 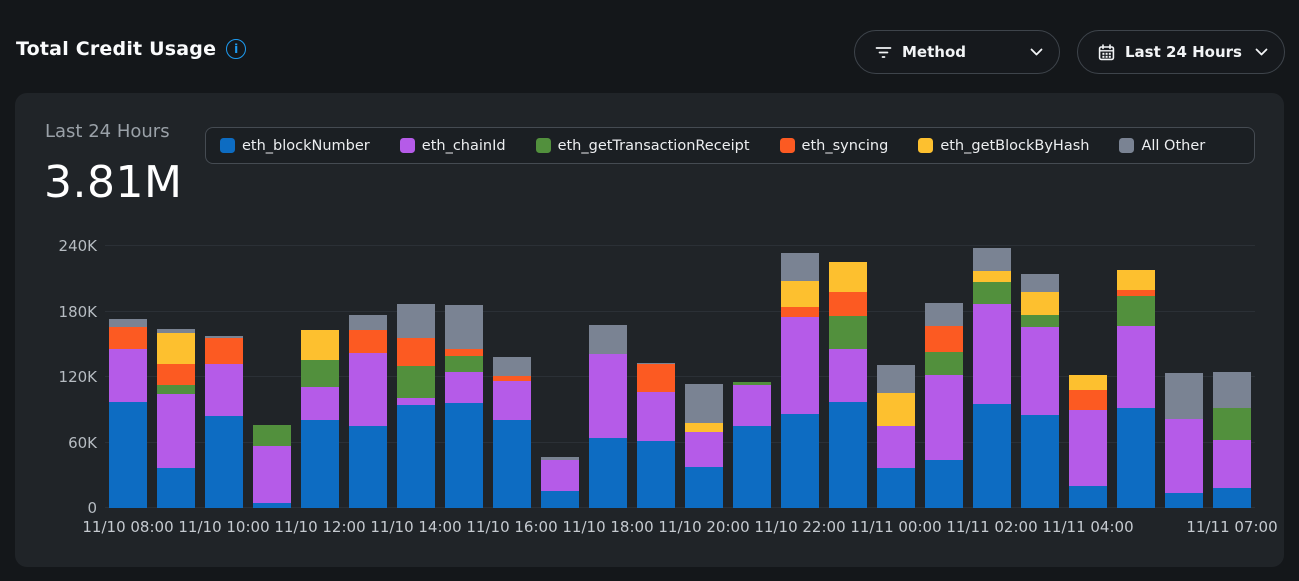 I want to click on info-icon: i, so click(x=236, y=49).